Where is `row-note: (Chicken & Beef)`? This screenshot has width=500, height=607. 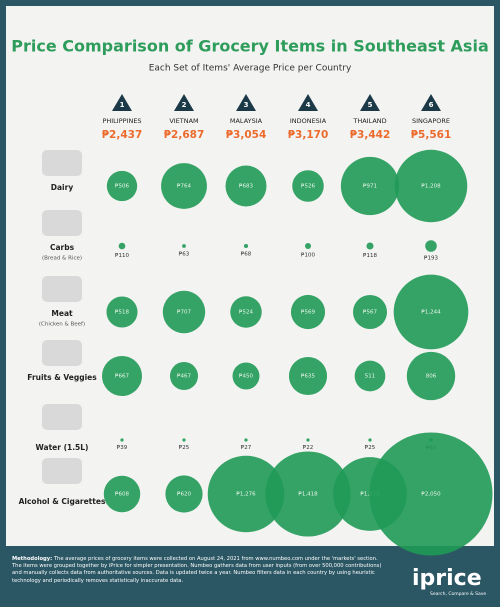
row-note: (Chicken & Beef) is located at coordinates (62, 325).